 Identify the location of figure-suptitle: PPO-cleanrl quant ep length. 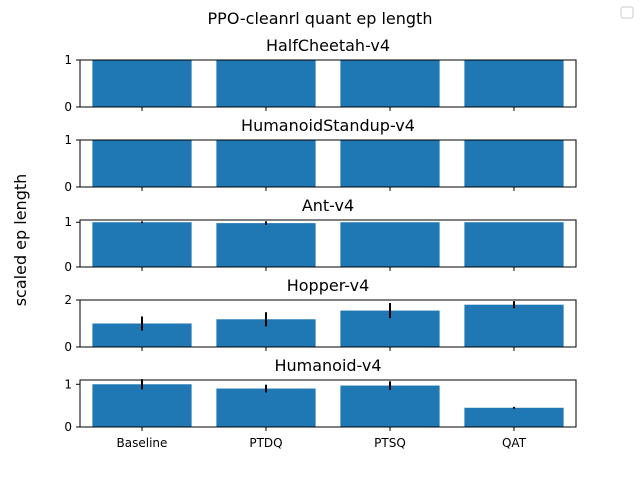
(320, 18).